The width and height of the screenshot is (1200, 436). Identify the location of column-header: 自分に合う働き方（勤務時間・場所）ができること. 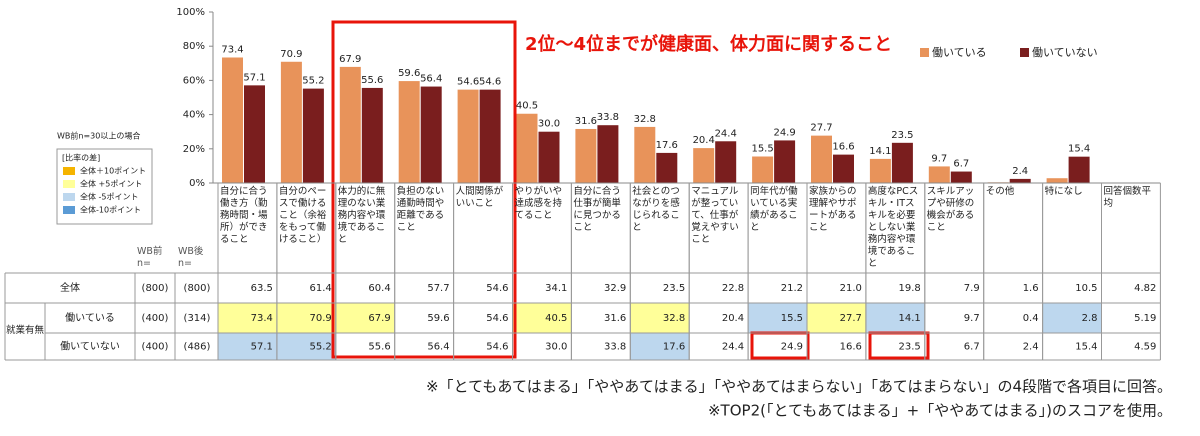
(244, 215).